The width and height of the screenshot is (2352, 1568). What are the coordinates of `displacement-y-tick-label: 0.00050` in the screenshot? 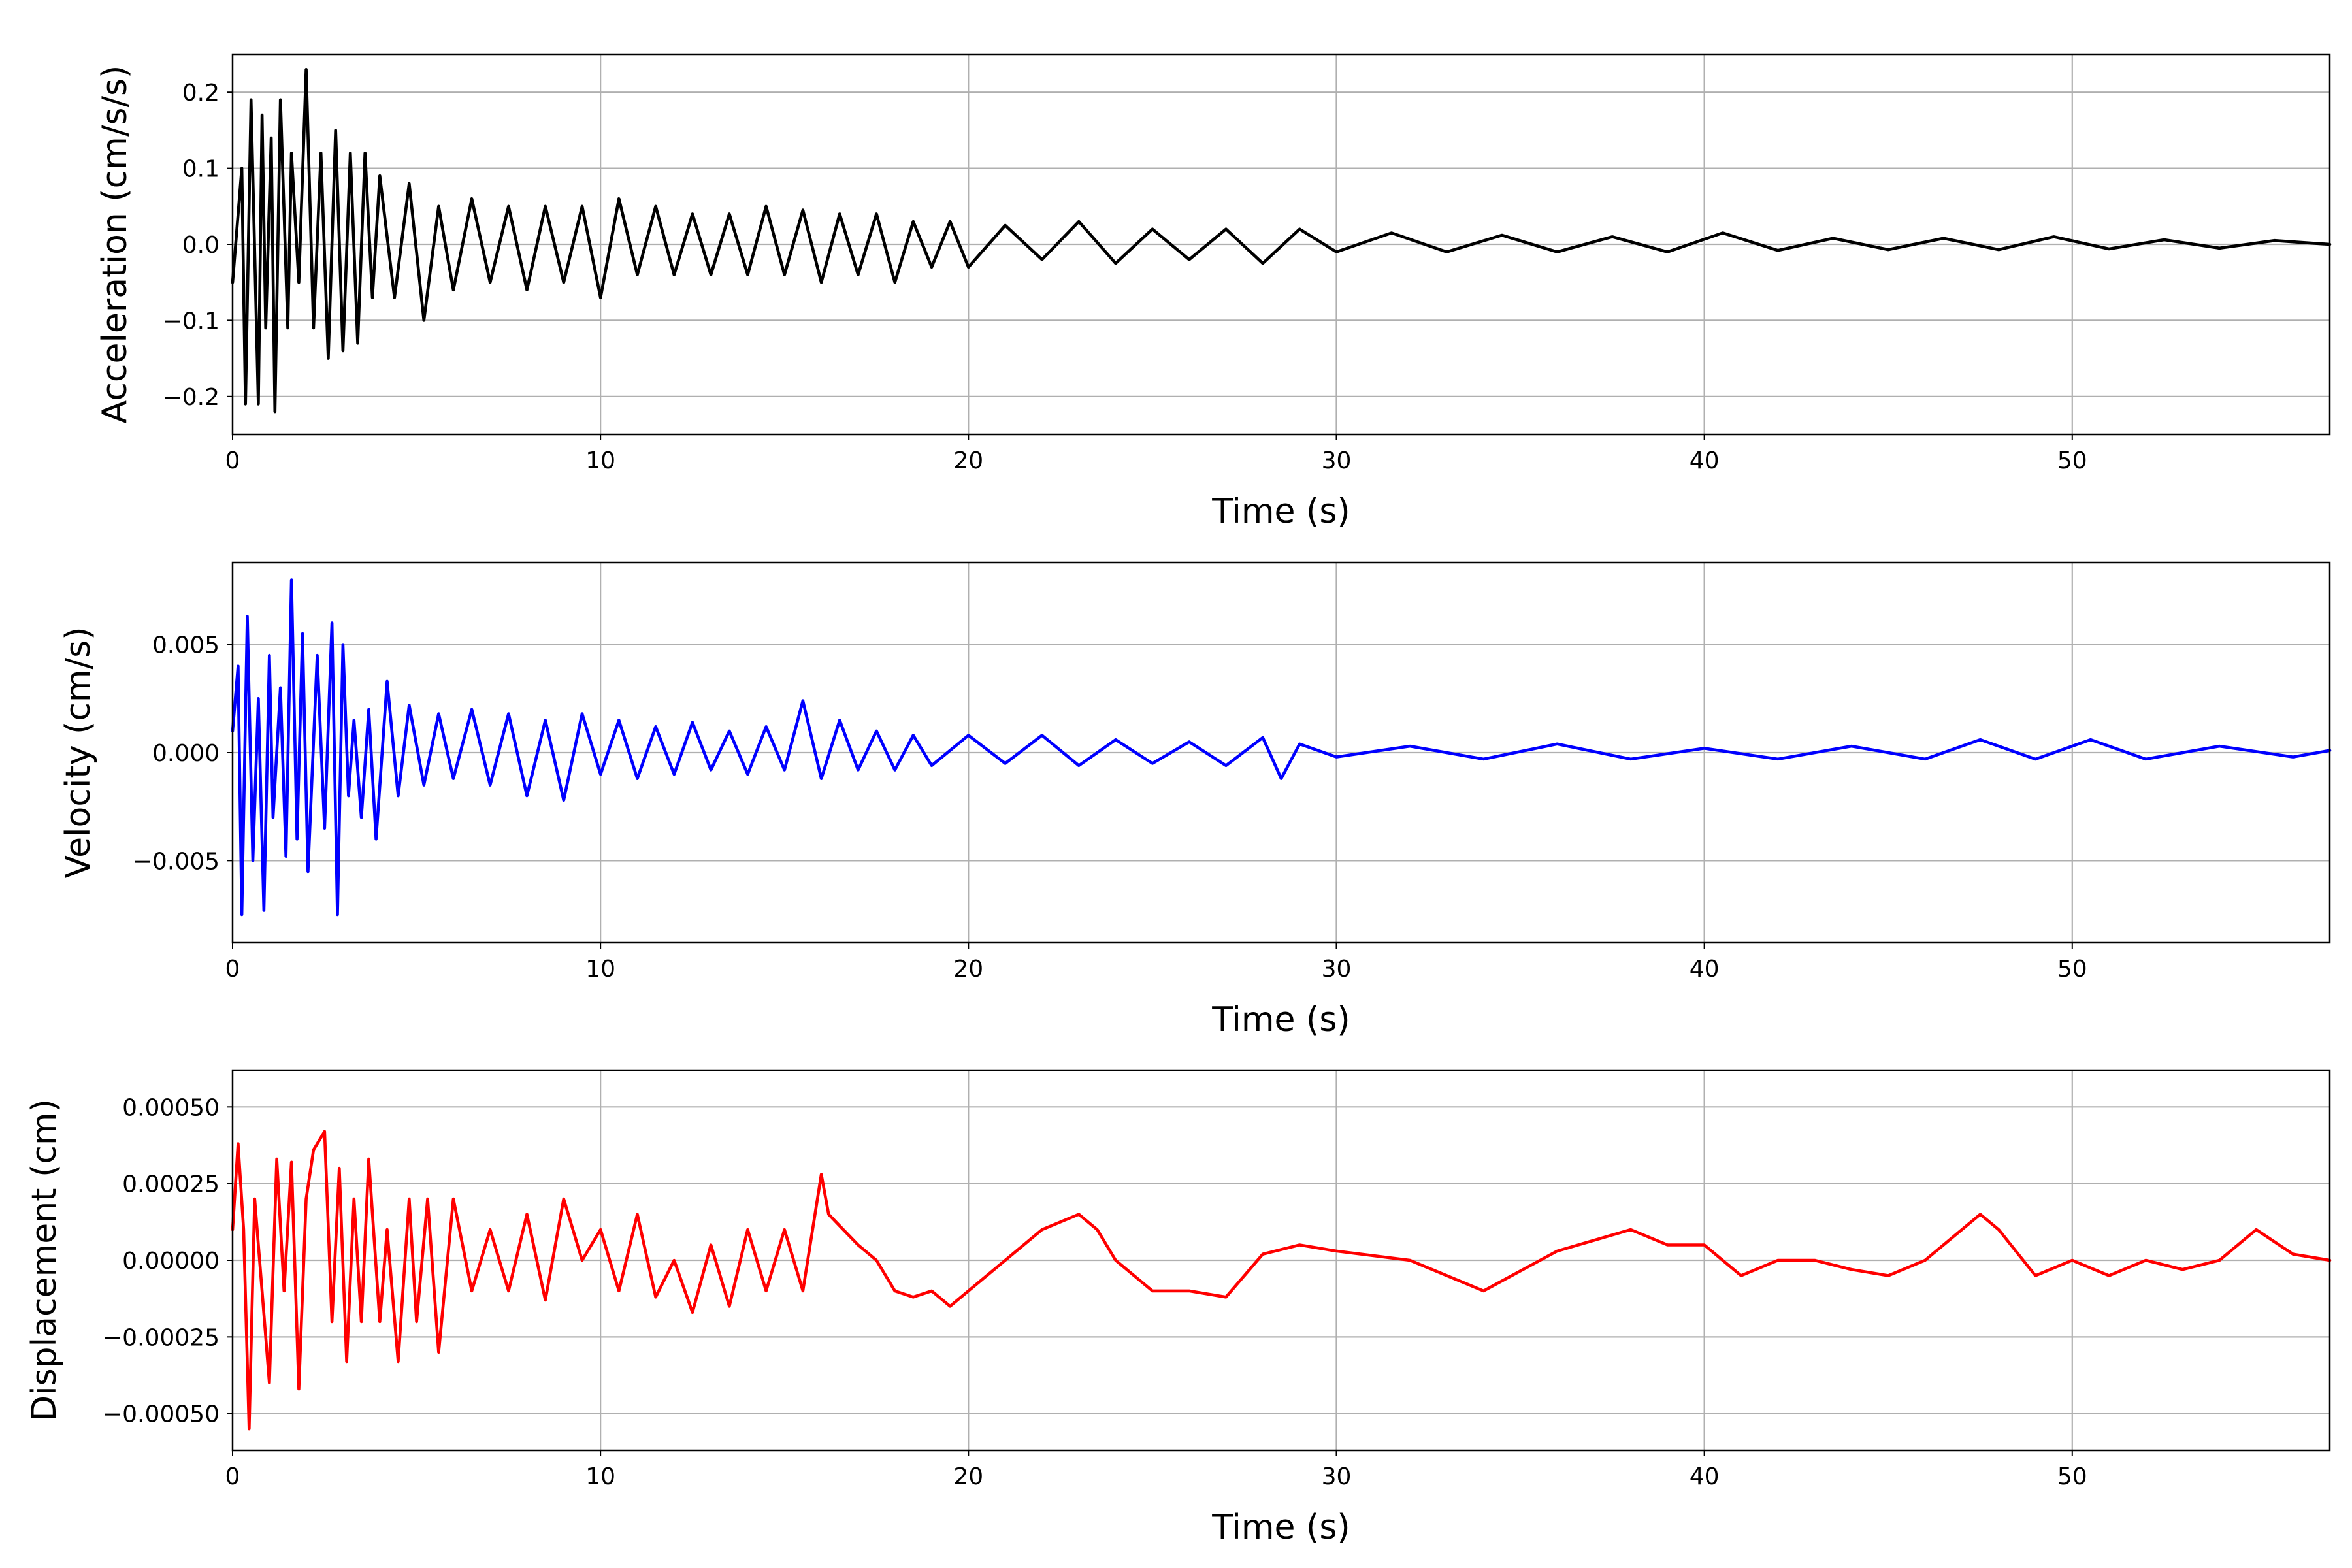 It's located at (171, 1107).